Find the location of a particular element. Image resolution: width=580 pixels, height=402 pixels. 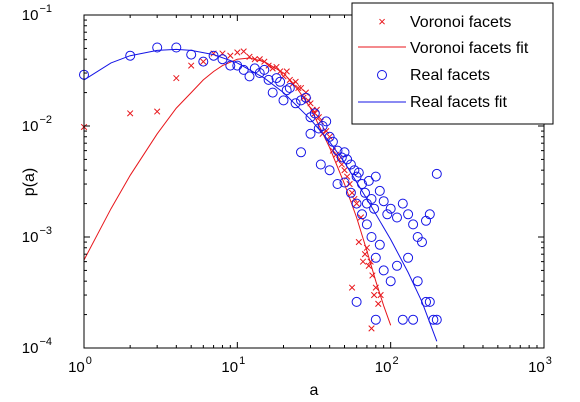

legend-entry-real: Real facets is located at coordinates (433, 75).